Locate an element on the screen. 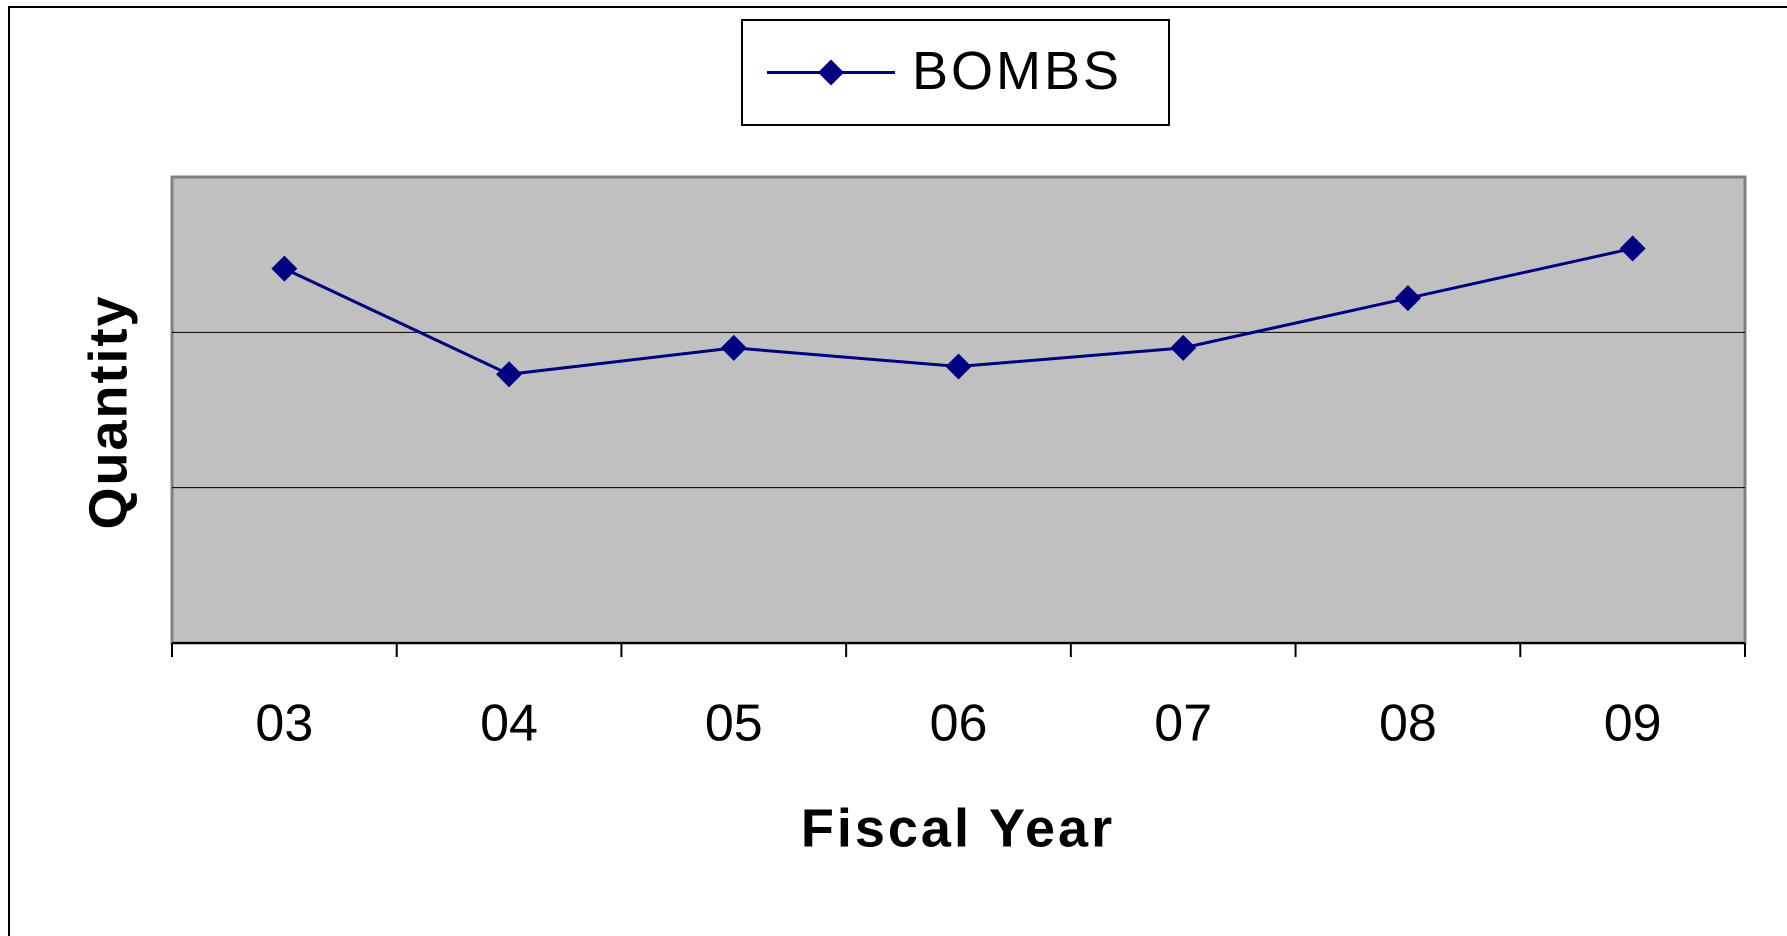 This screenshot has width=1787, height=936. x-tick-label: 09 is located at coordinates (1633, 724).